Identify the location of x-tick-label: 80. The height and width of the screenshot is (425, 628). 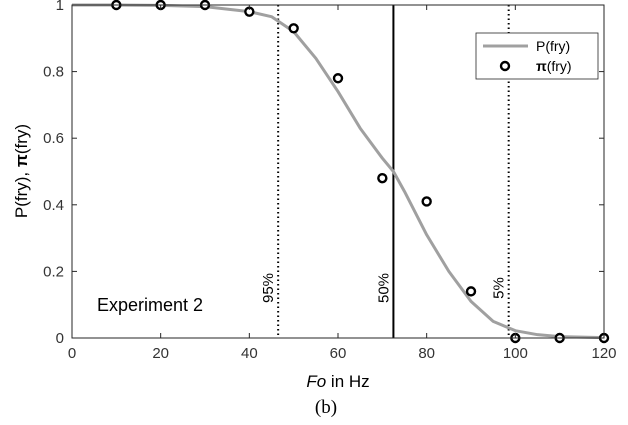
(426, 353).